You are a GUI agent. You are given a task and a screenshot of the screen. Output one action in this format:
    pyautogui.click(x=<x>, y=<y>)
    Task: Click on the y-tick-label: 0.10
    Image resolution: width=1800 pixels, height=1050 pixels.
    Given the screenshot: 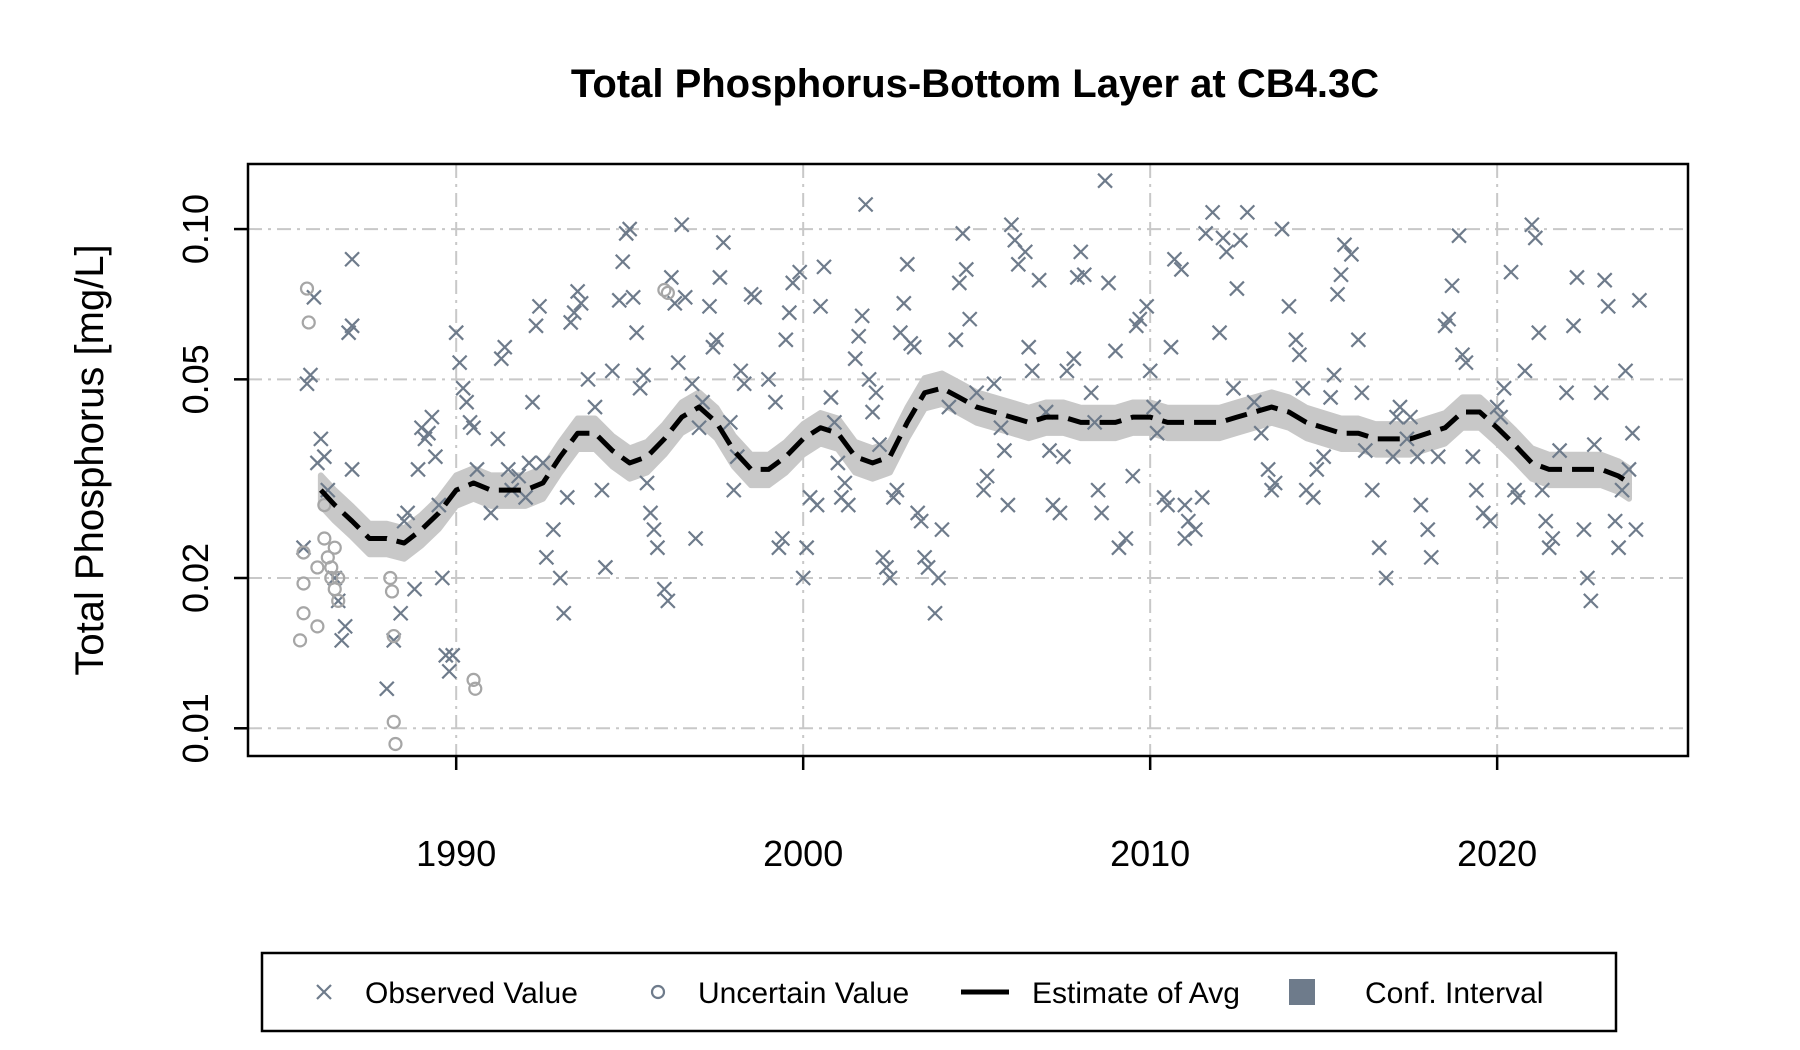 What is the action you would take?
    pyautogui.click(x=195, y=229)
    